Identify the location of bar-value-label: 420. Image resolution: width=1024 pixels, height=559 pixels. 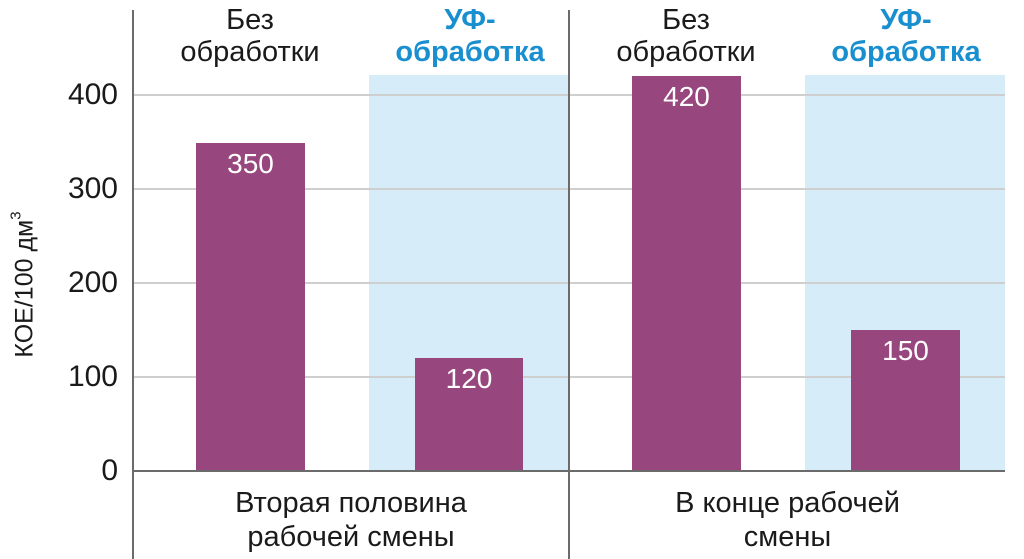
(686, 96).